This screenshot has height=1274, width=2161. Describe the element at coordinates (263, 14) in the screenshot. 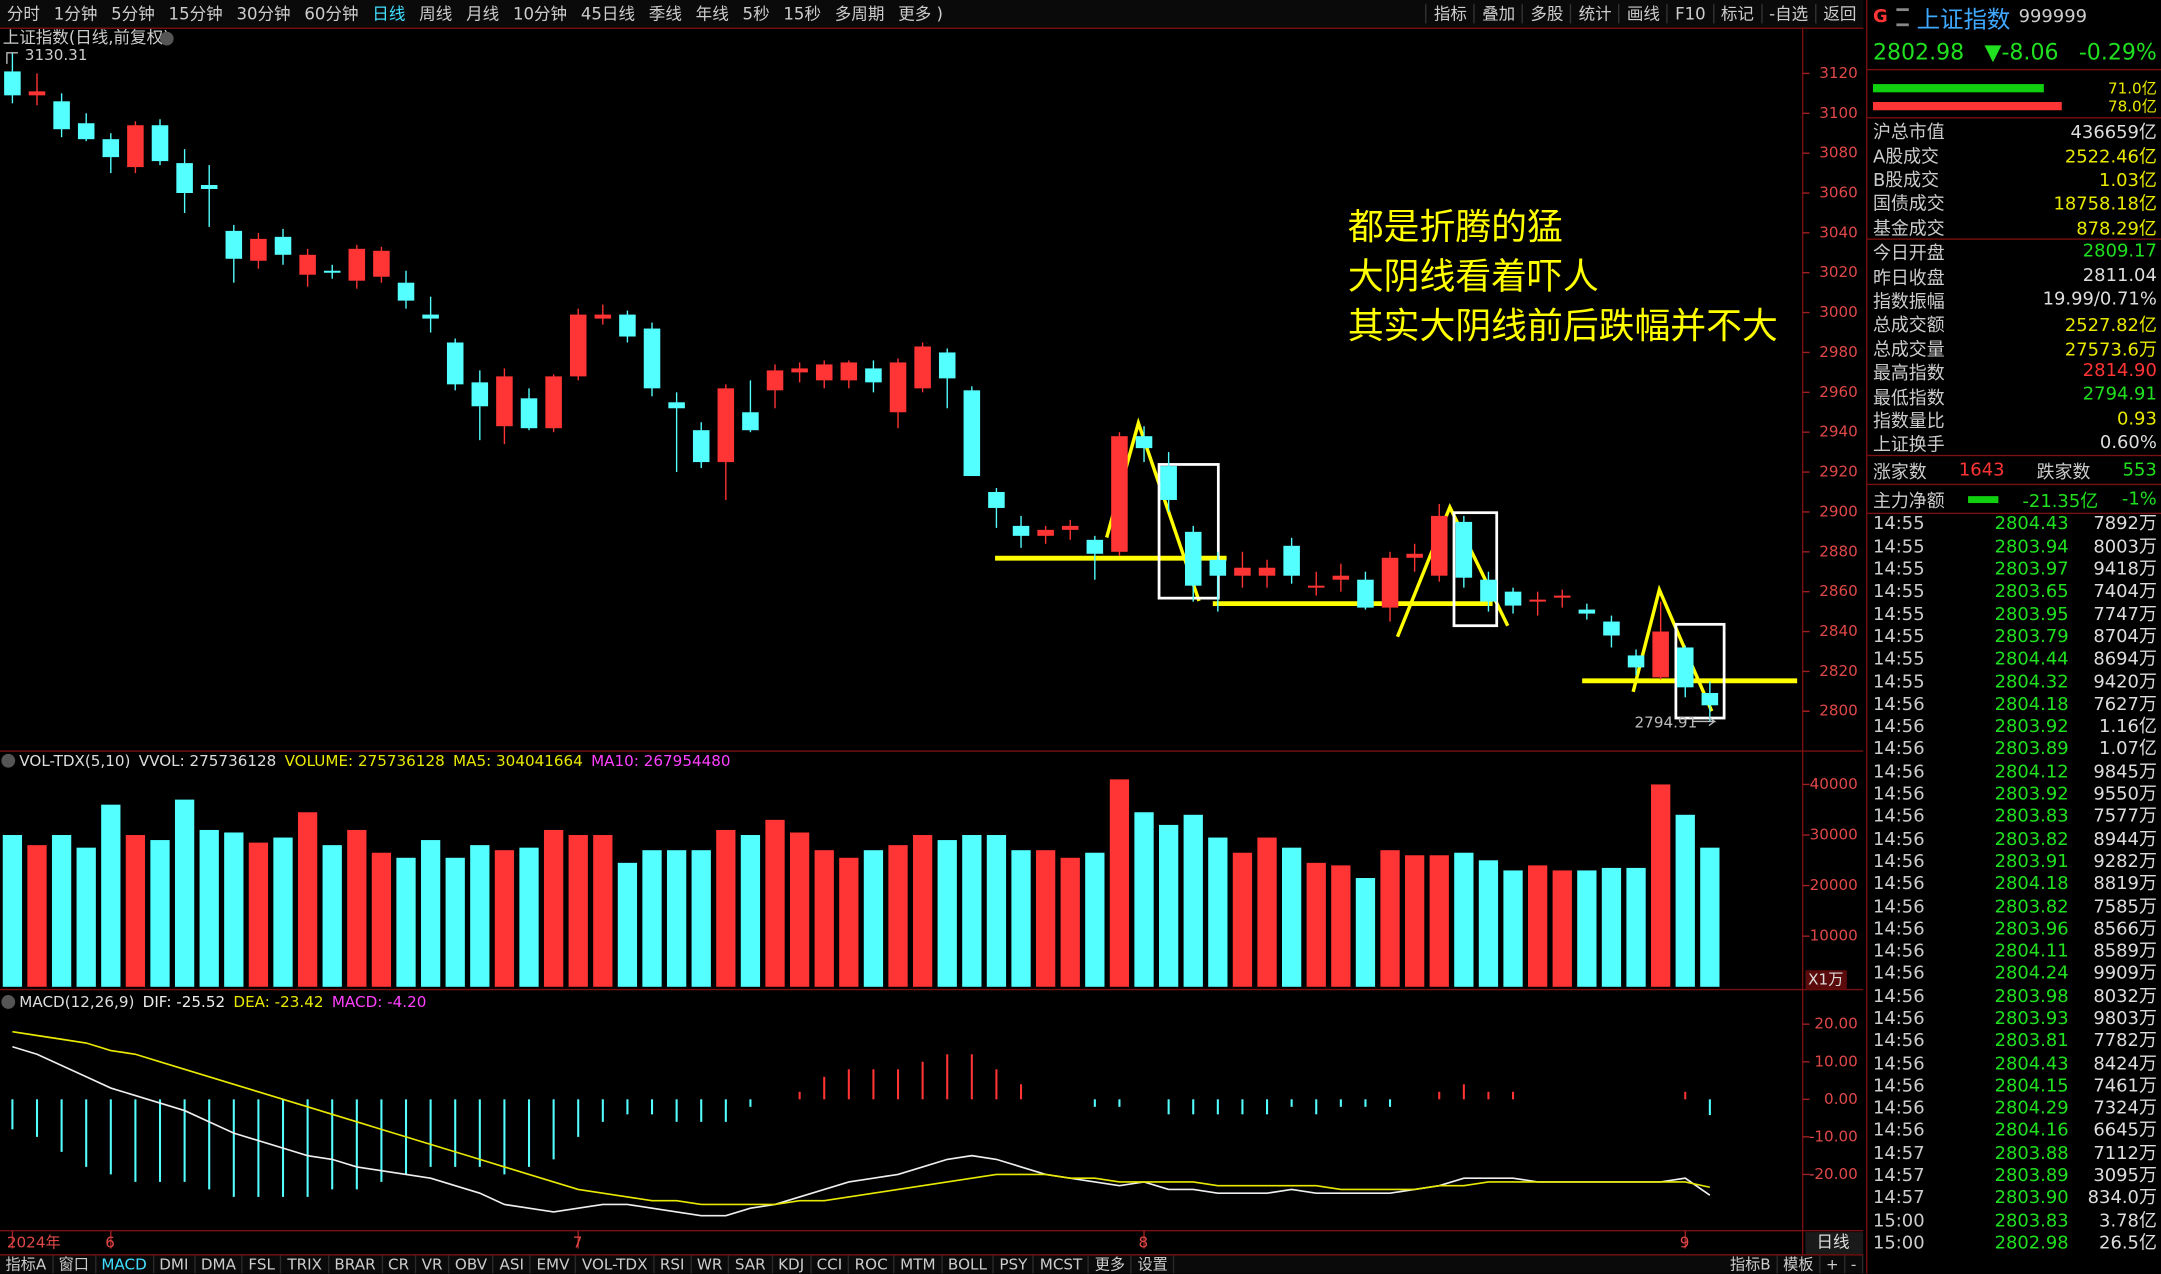

I see `period-tab: 30分钟` at that location.